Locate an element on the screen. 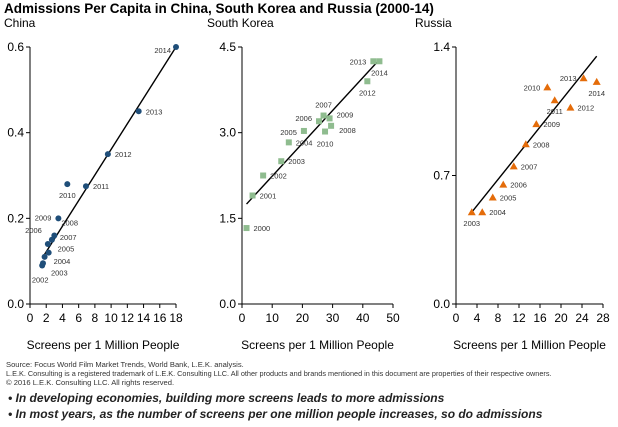 The image size is (618, 427). y-tick-label: 3.0 is located at coordinates (227, 133).